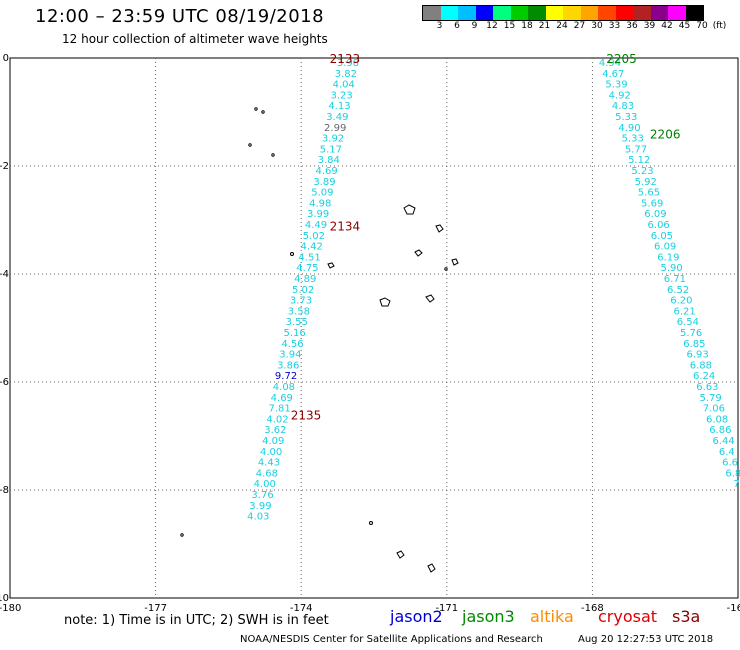  Describe the element at coordinates (720, 430) in the screenshot. I see `wave-height-value: 6.86` at that location.